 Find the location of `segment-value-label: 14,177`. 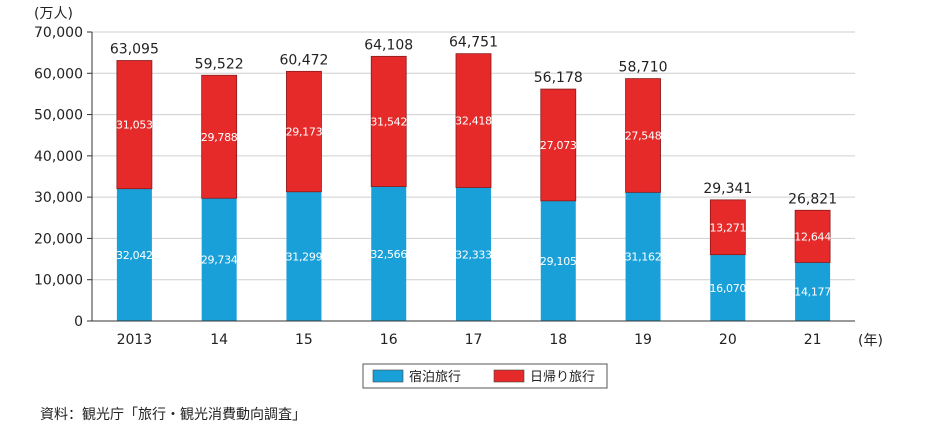

segment-value-label: 14,177 is located at coordinates (812, 292).